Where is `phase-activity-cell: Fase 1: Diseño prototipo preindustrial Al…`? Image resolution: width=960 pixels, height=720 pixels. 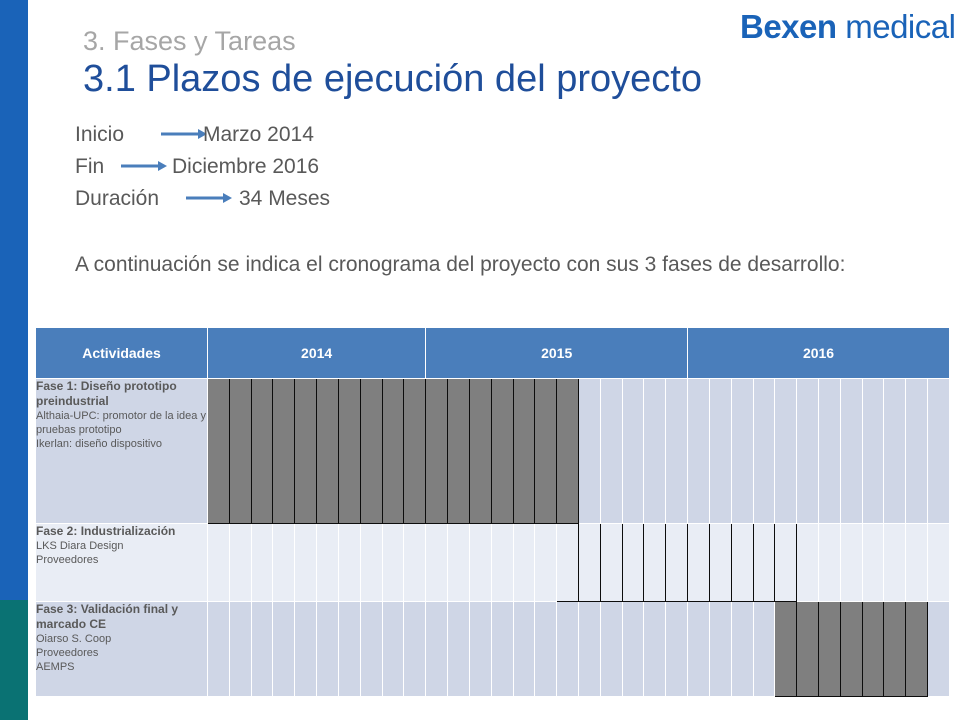
phase-activity-cell: Fase 1: Diseño prototipo preindustrial Al… is located at coordinates (121, 451).